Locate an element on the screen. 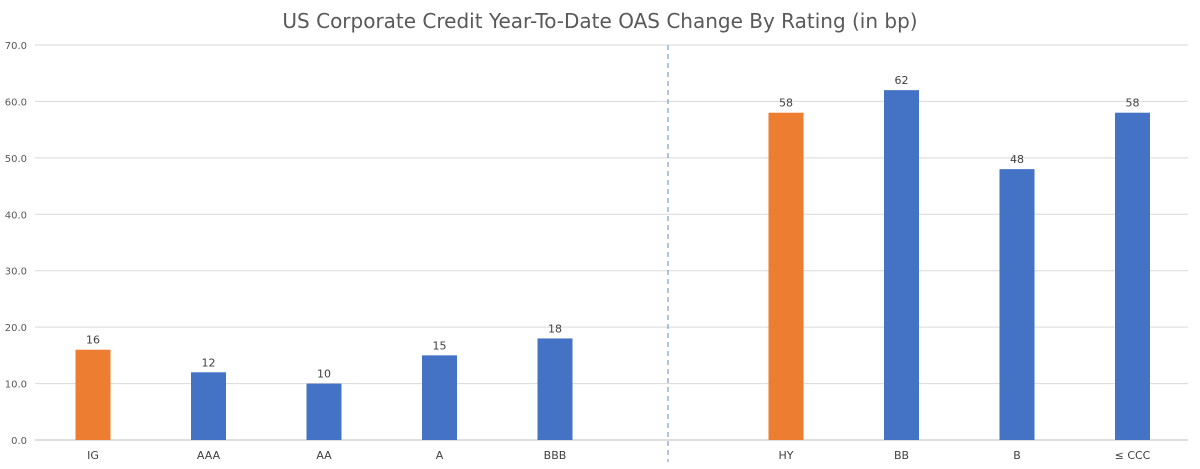 The image size is (1200, 469). data-label: 15 is located at coordinates (440, 345).